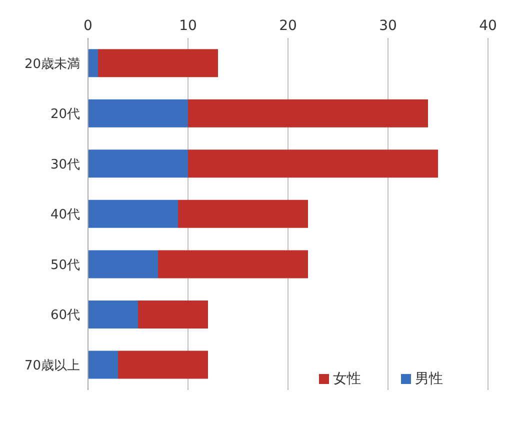 This screenshot has width=509, height=425. Describe the element at coordinates (88, 26) in the screenshot. I see `x-tick-label: 0` at that location.